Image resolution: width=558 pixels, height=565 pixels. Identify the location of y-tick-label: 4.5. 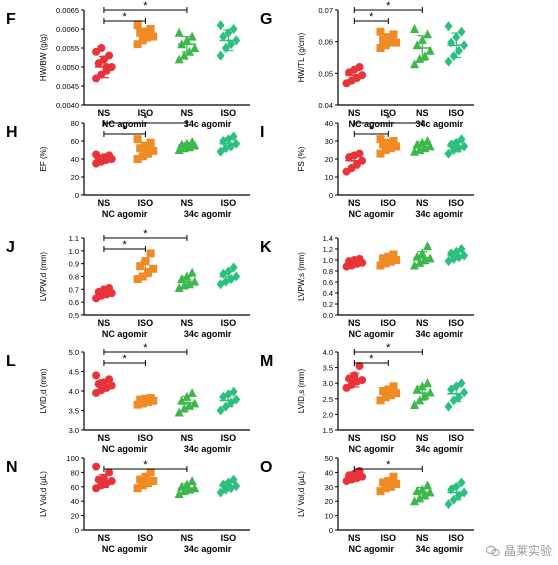
(74, 372).